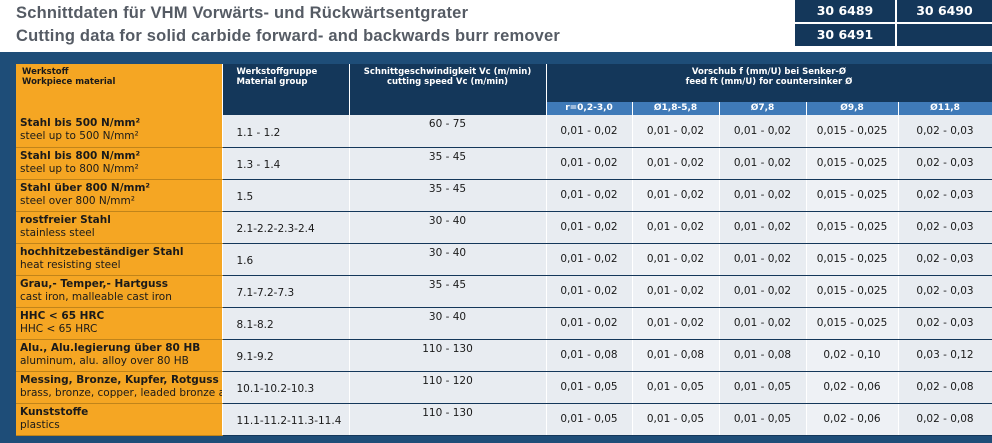  Describe the element at coordinates (447, 72) in the screenshot. I see `header-speed-de: Schnittgeschwindigkeit Vc (m/min)` at that location.